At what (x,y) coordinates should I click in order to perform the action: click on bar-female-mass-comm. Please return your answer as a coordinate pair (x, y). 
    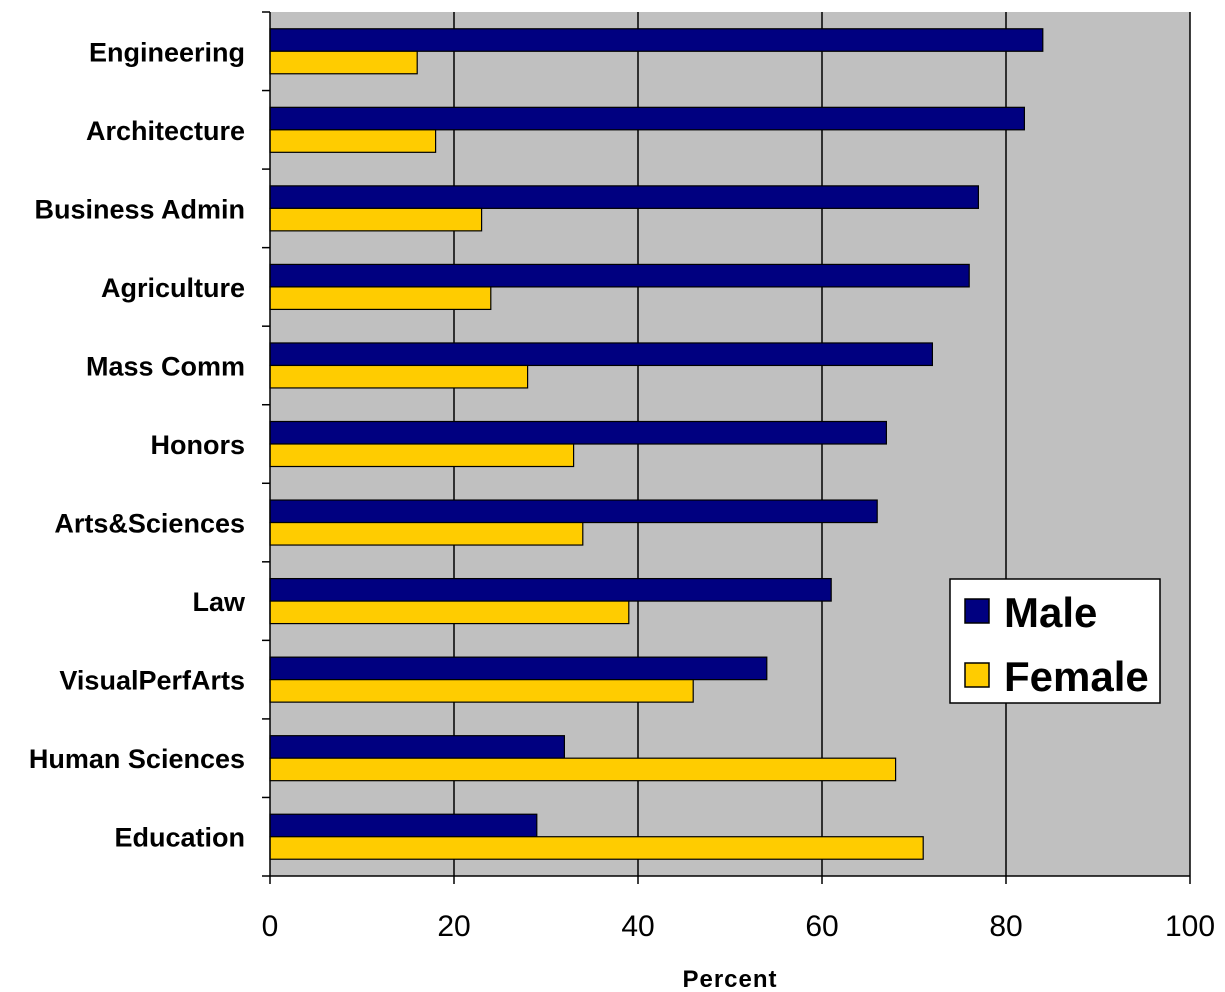
    Looking at the image, I should click on (399, 376).